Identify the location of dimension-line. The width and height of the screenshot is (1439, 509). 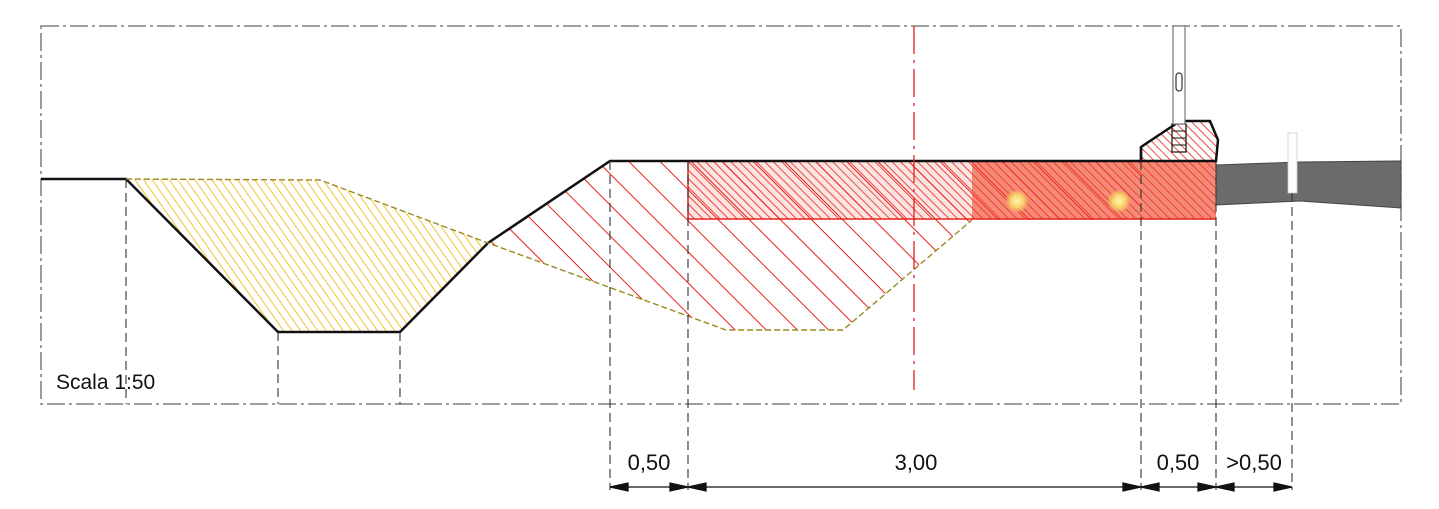
(951, 487).